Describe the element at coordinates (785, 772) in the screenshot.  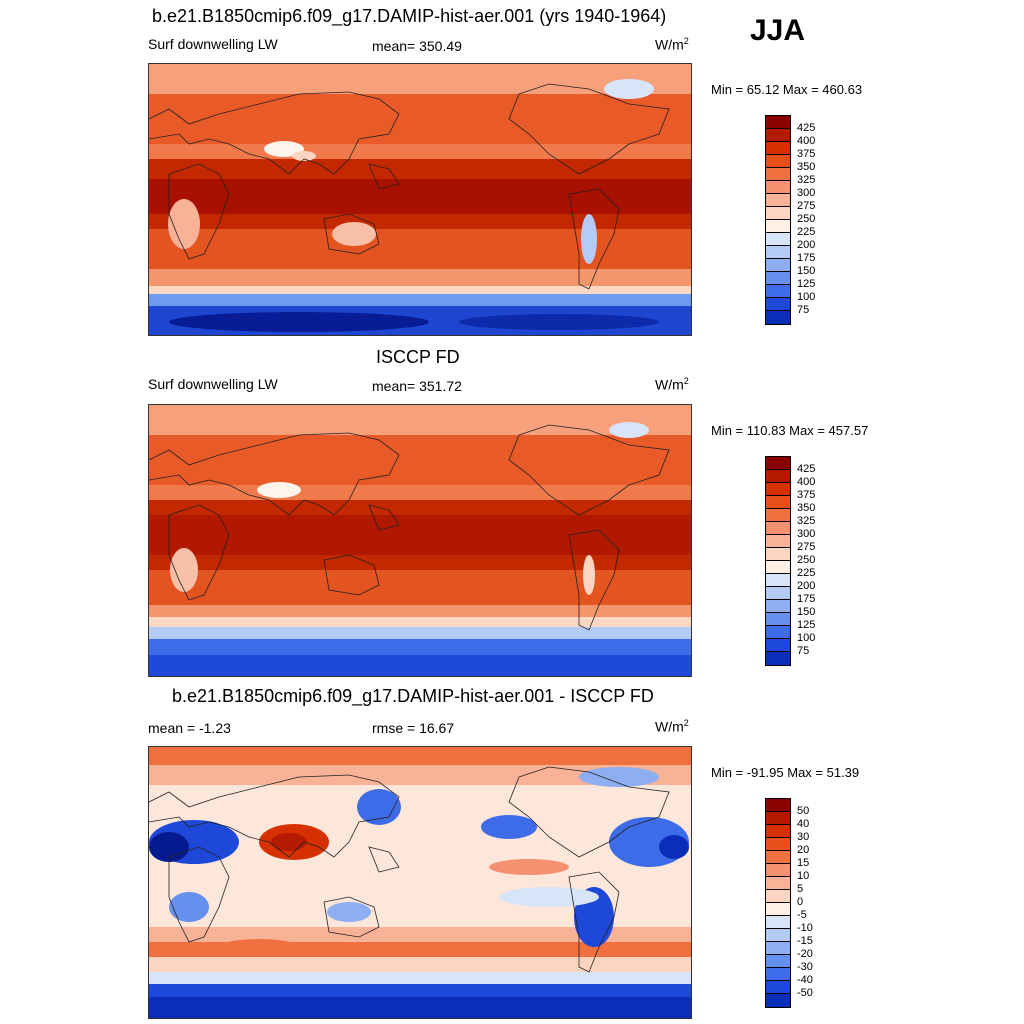
I see `panel3-minmax: Min = -91.95 Max = 51.39` at that location.